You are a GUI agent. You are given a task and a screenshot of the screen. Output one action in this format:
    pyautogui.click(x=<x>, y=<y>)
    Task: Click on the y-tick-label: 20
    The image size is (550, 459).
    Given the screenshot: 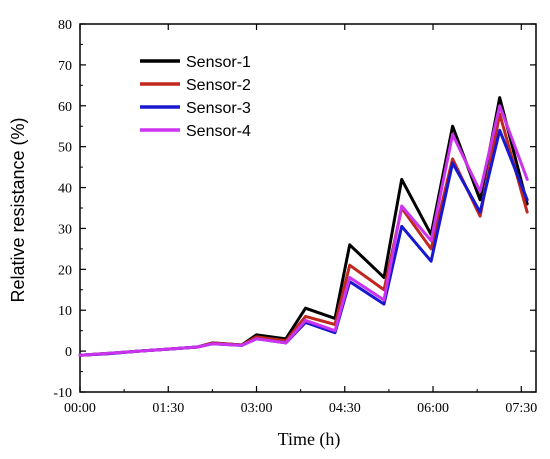 What is the action you would take?
    pyautogui.click(x=65, y=270)
    